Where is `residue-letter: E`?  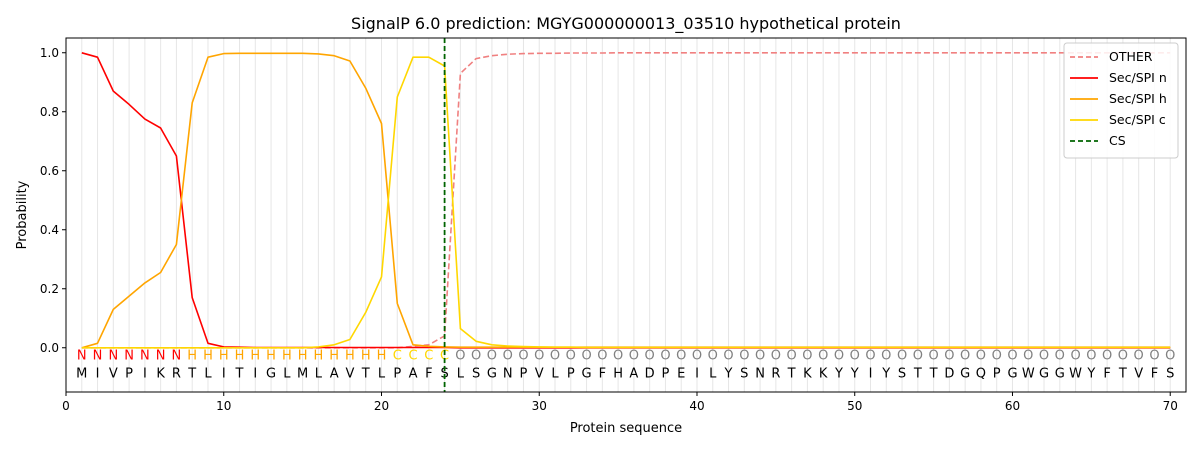 residue-letter: E is located at coordinates (681, 373).